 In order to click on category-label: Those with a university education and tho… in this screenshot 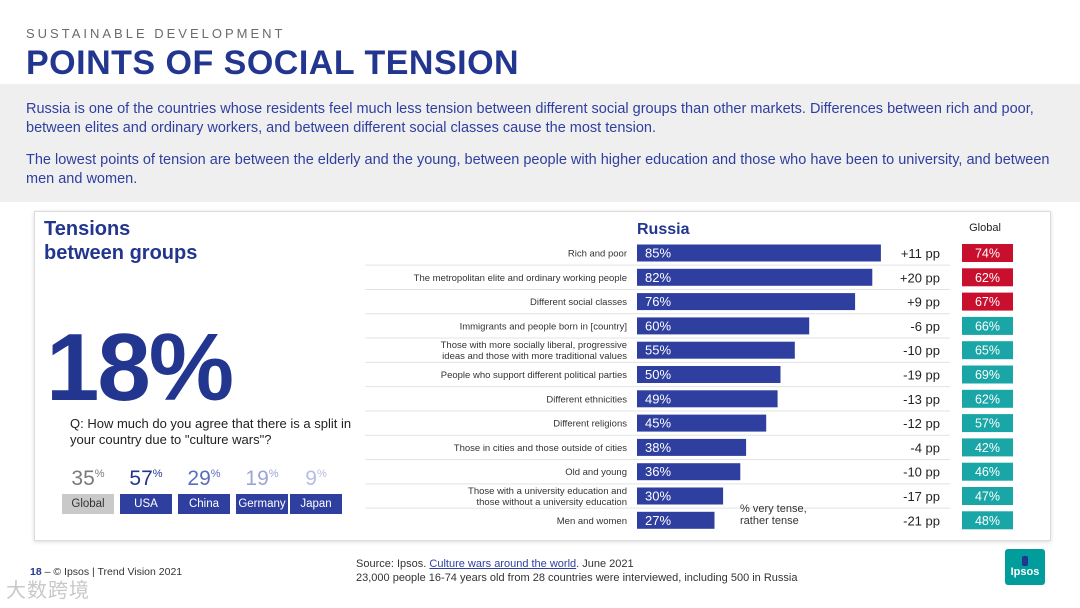, I will do `click(547, 497)`.